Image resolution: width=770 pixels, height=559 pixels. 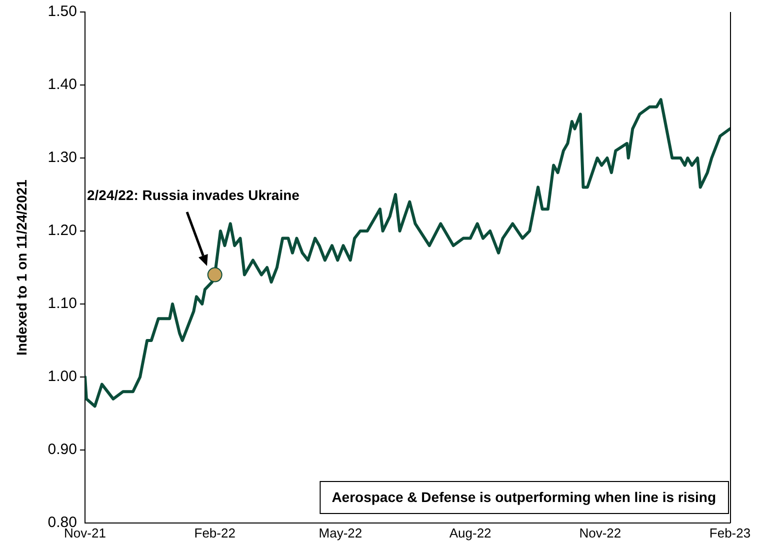 What do you see at coordinates (62, 303) in the screenshot?
I see `y-tick-label: 1.10` at bounding box center [62, 303].